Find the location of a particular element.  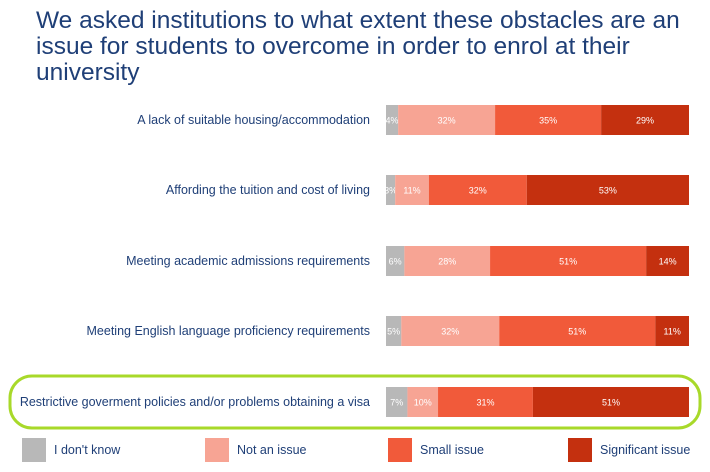

legend-label: Significant issue is located at coordinates (645, 450).